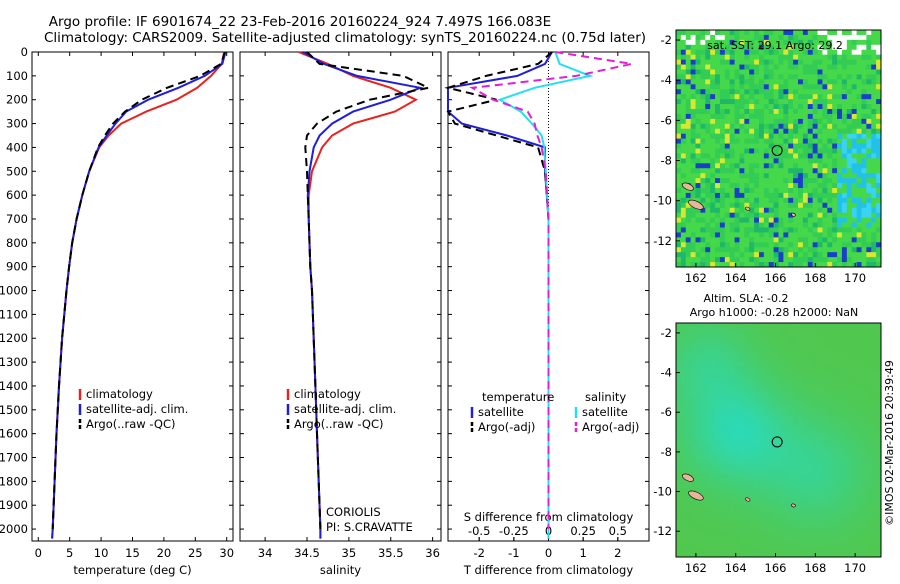 This screenshot has width=900, height=584. What do you see at coordinates (369, 527) in the screenshot?
I see `annotation-text: PI: S.CRAVATTE` at bounding box center [369, 527].